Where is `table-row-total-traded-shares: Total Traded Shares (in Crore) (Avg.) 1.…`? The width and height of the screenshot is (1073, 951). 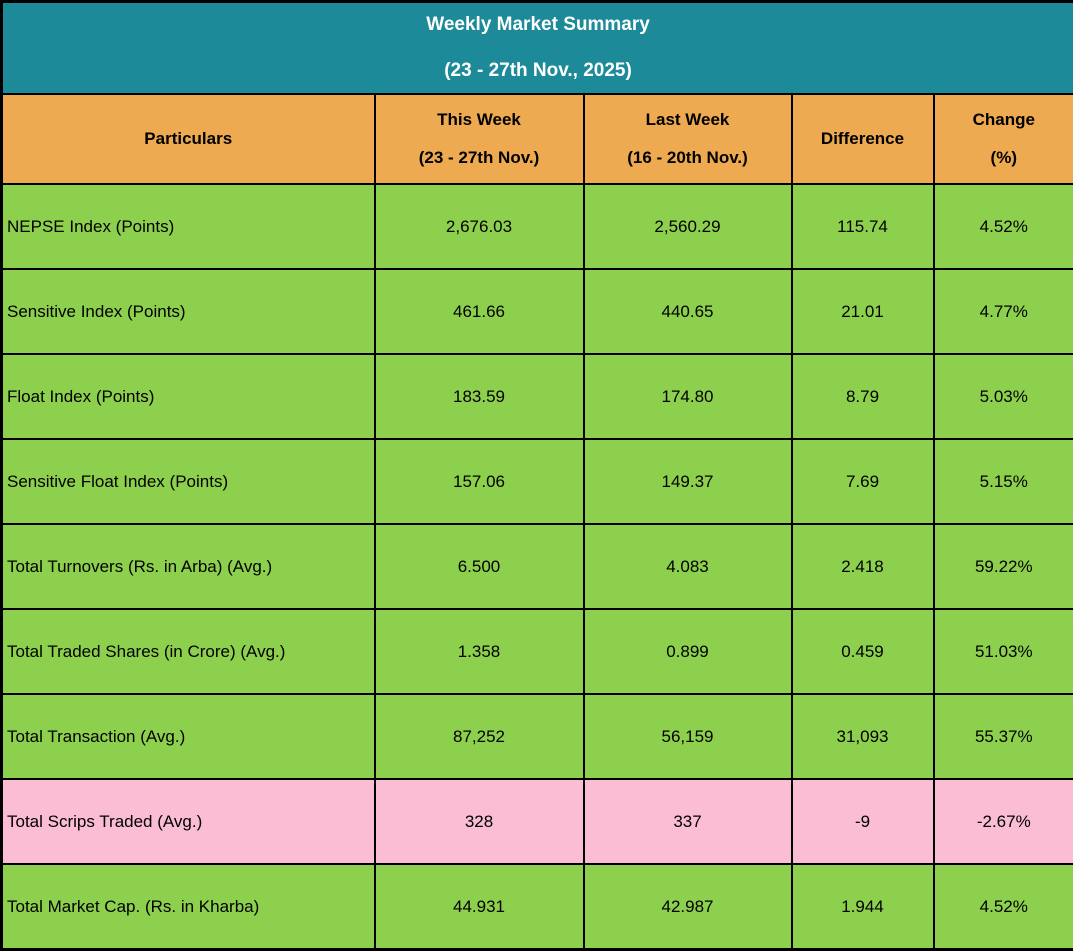 table-row-total-traded-shares: Total Traded Shares (in Crore) (Avg.) 1.… is located at coordinates (537, 651).